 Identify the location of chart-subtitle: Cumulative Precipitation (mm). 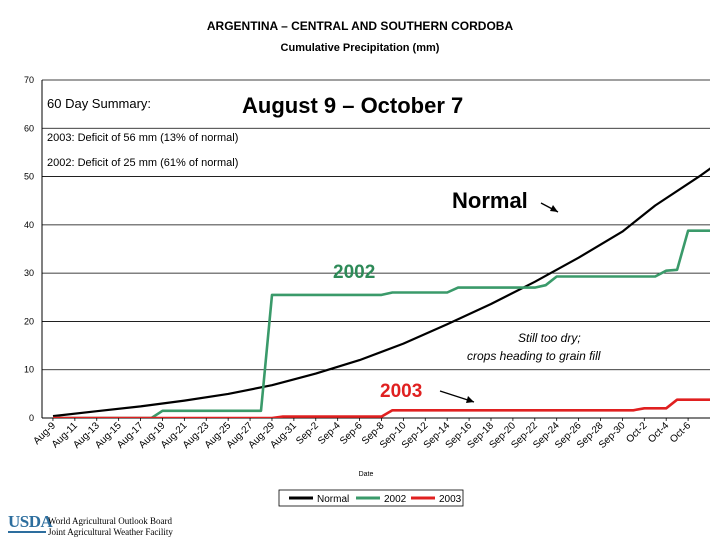
(360, 48).